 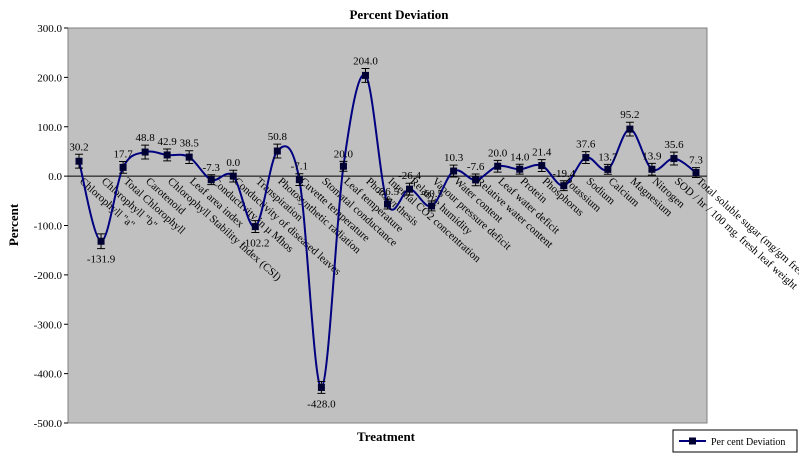 What do you see at coordinates (748, 442) in the screenshot?
I see `legend-label: Per cent Deviation` at bounding box center [748, 442].